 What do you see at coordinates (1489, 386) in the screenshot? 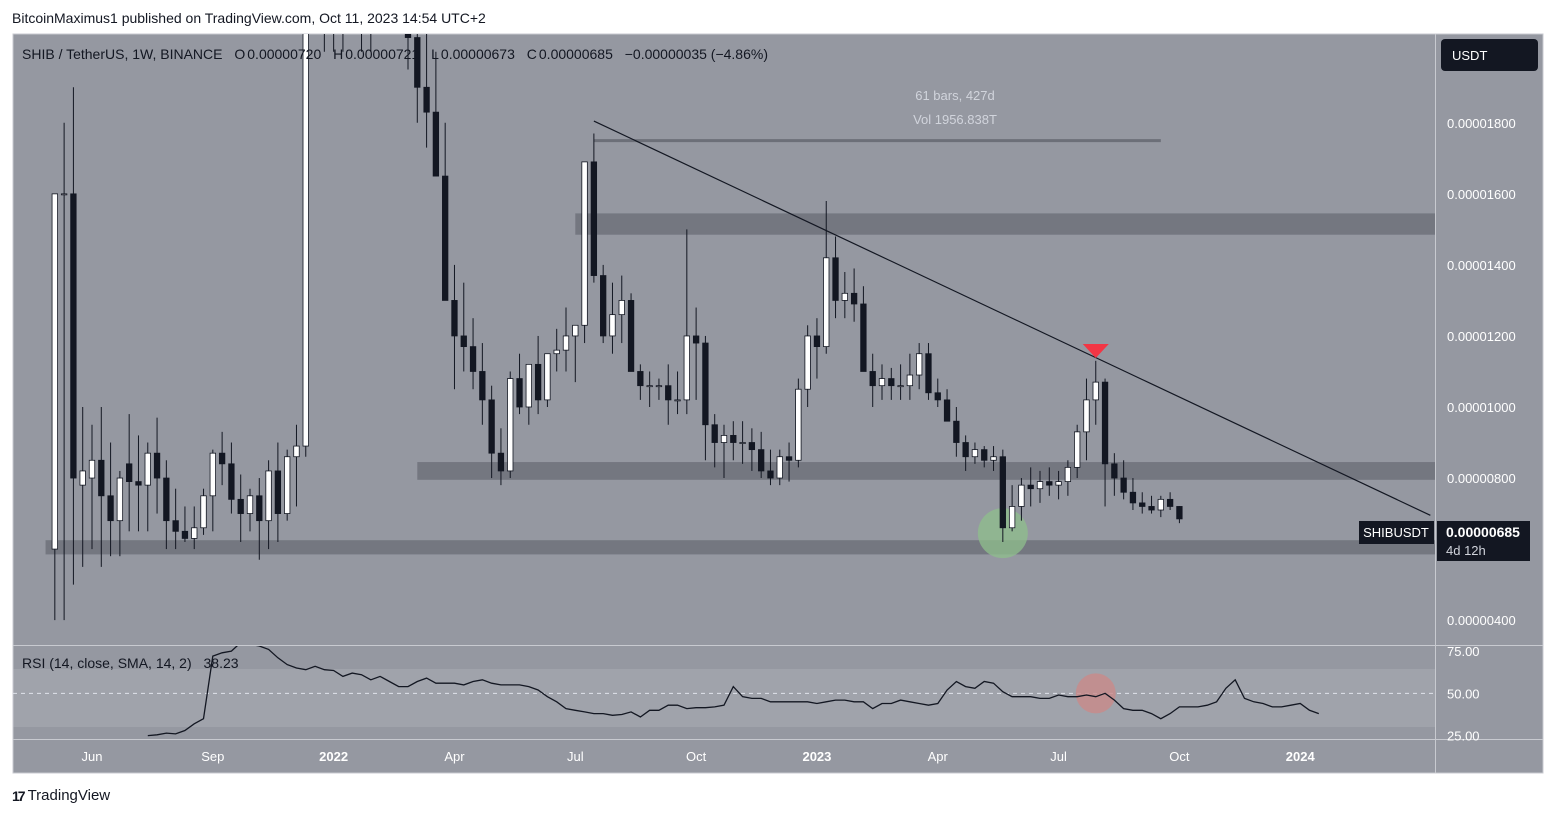
I see `price-axis-background` at bounding box center [1489, 386].